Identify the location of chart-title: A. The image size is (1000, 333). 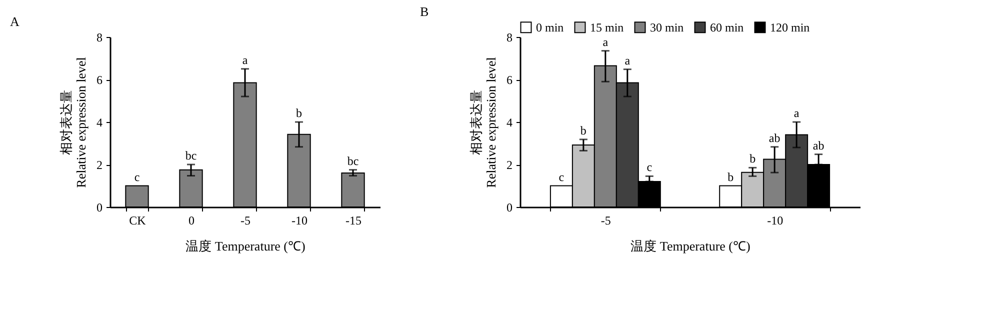
(15, 21).